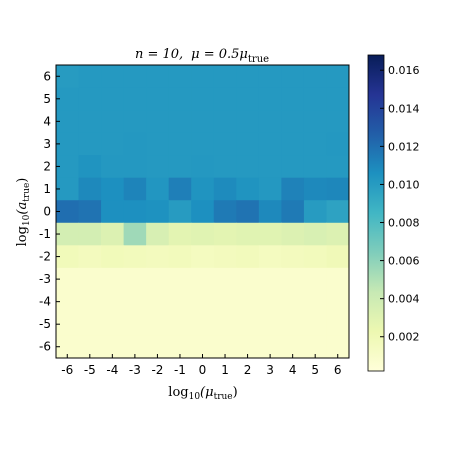 The width and height of the screenshot is (454, 463). I want to click on x-tick-label: 3, so click(270, 370).